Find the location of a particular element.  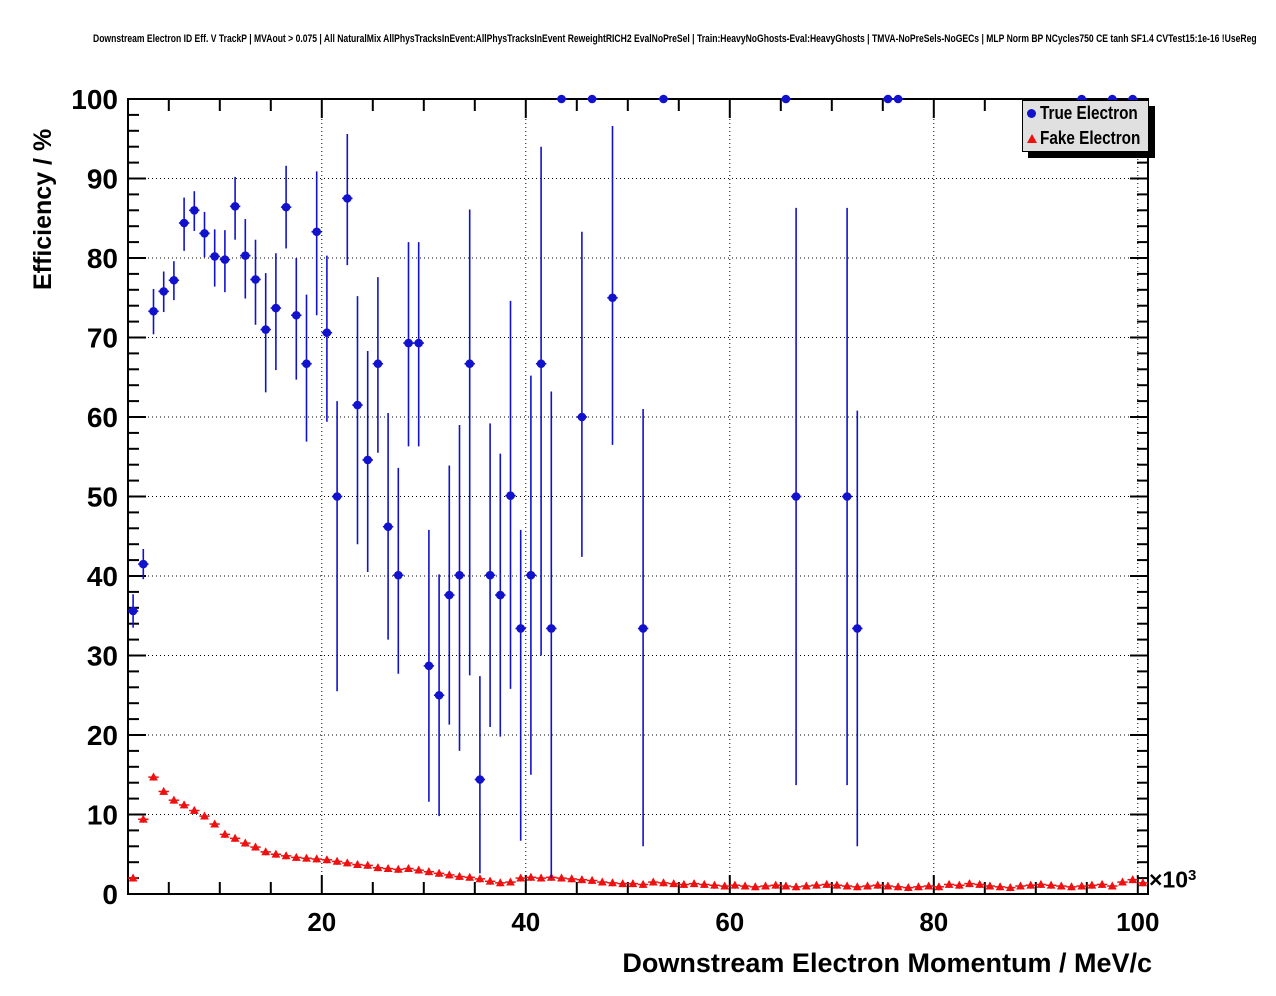

x-tick-labels: 20 40 60 80 100 is located at coordinates (733, 922).